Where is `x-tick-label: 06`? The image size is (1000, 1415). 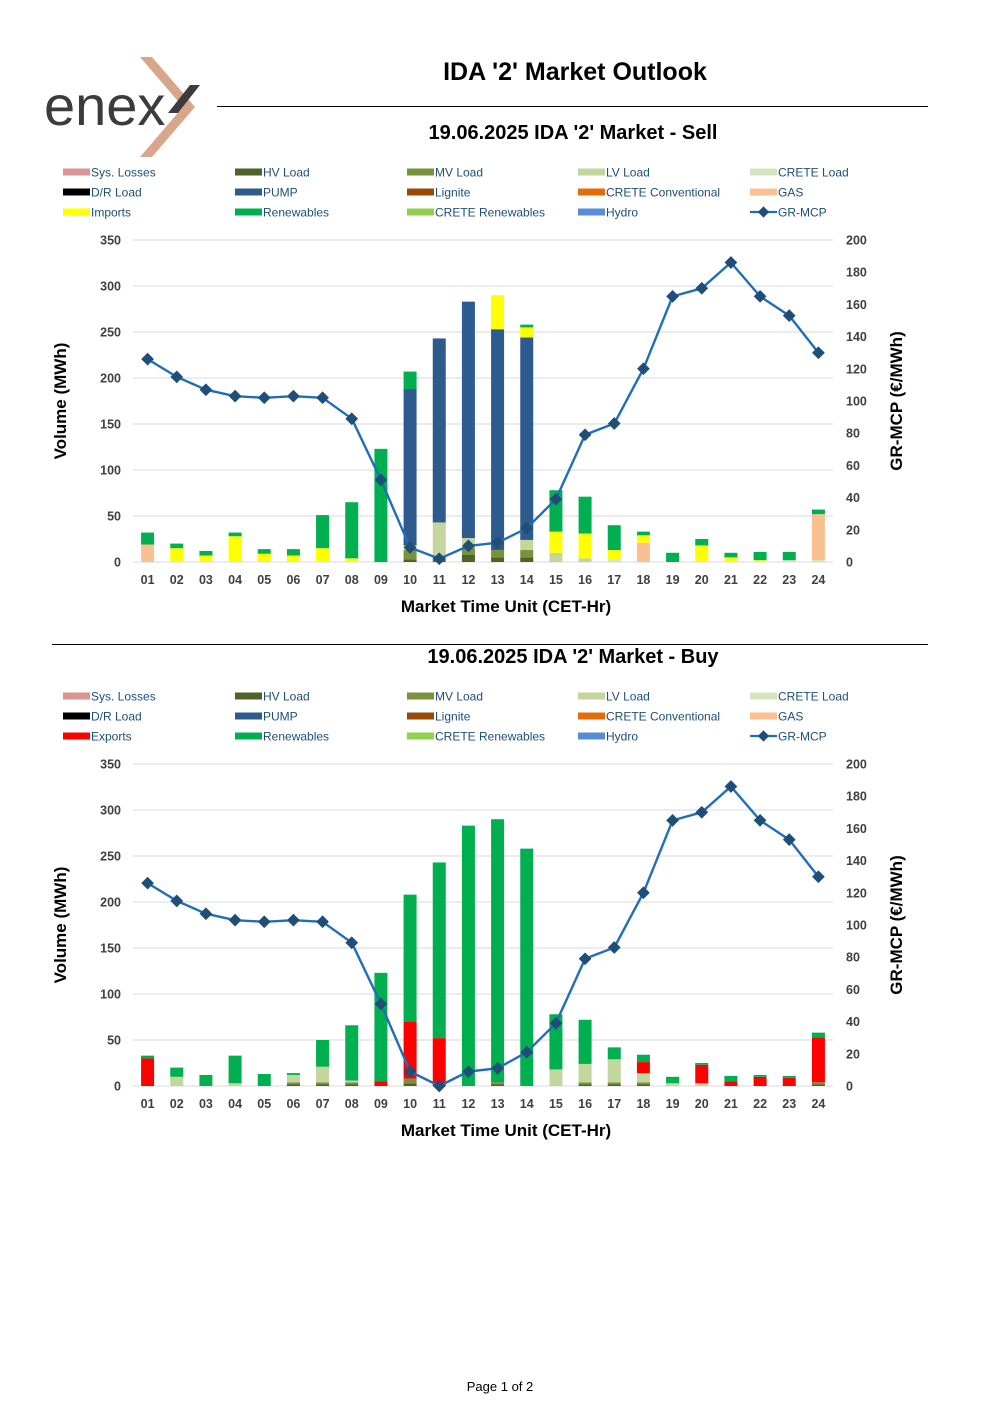 x-tick-label: 06 is located at coordinates (293, 1104).